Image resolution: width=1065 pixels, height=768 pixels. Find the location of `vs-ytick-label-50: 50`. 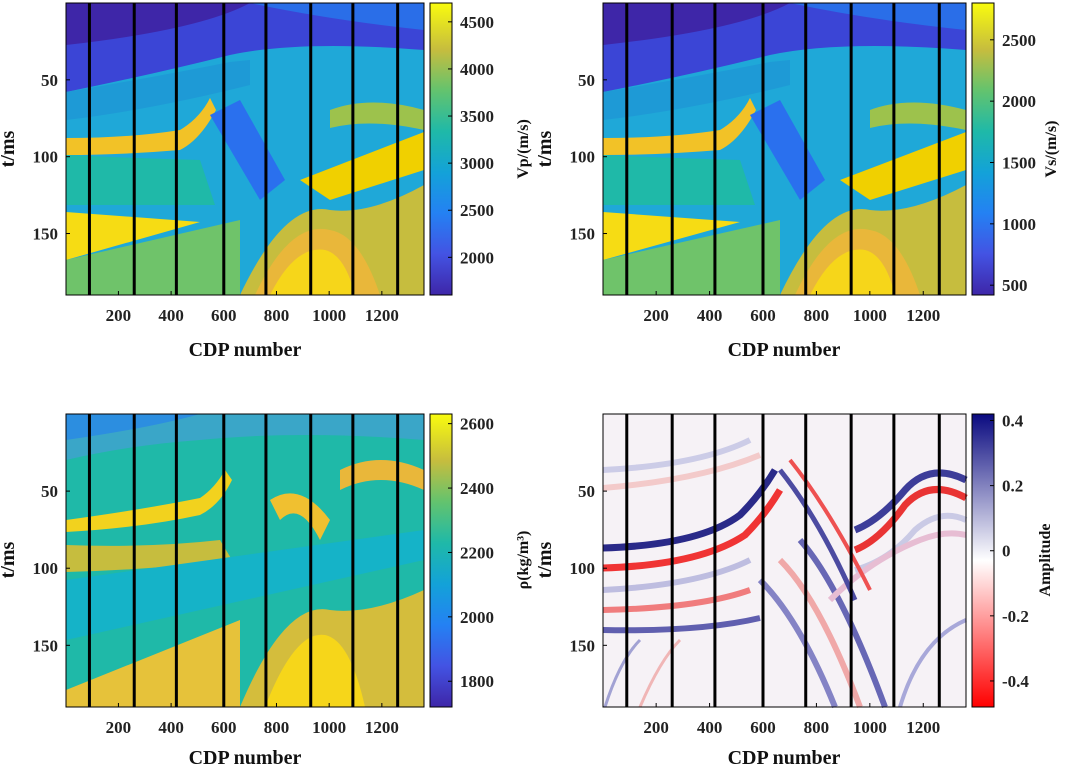

vs-ytick-label-50: 50 is located at coordinates (586, 80).